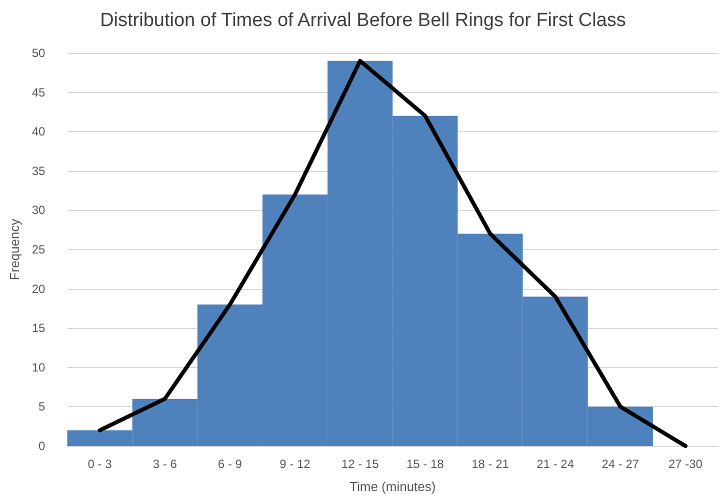 Image resolution: width=726 pixels, height=501 pixels. Describe the element at coordinates (42, 446) in the screenshot. I see `y-tick-label: 0` at that location.